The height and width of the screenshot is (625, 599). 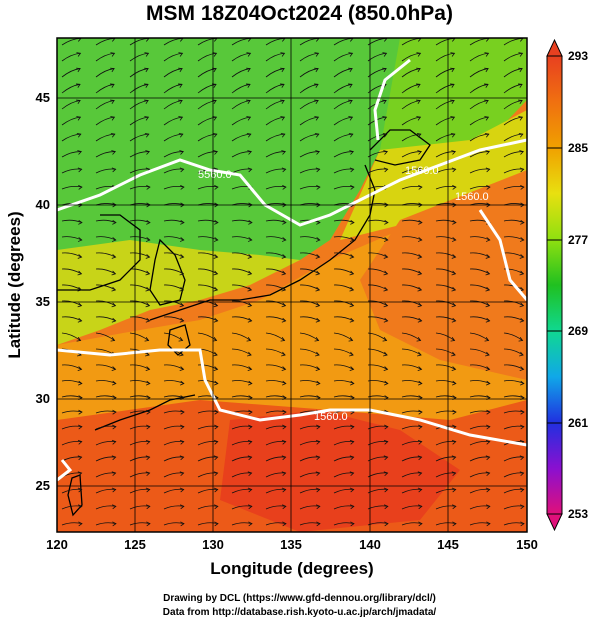 What do you see at coordinates (135, 544) in the screenshot?
I see `x-tick-label: 125` at bounding box center [135, 544].